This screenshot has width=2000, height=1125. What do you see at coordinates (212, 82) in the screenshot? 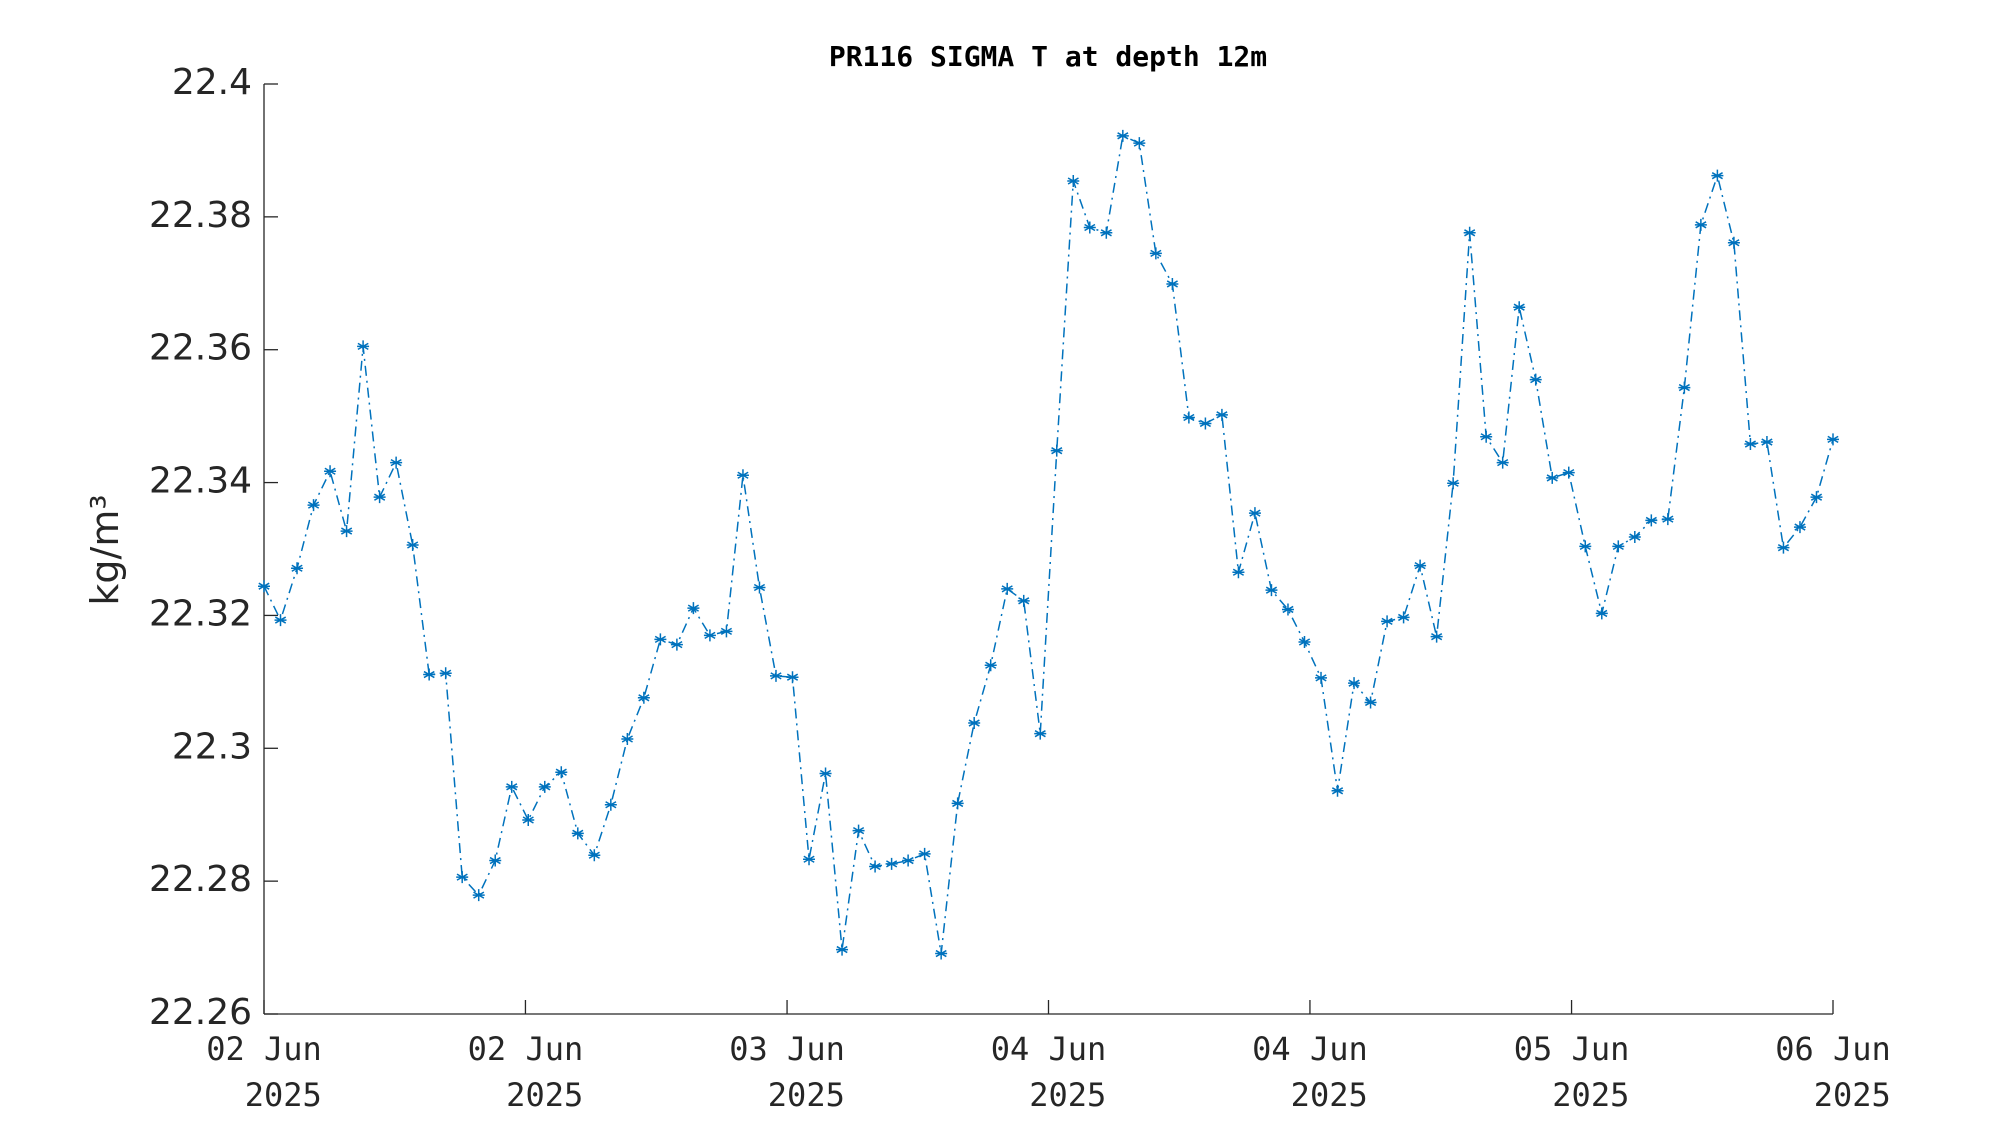
I see `y-tick-label: 22.4` at bounding box center [212, 82].